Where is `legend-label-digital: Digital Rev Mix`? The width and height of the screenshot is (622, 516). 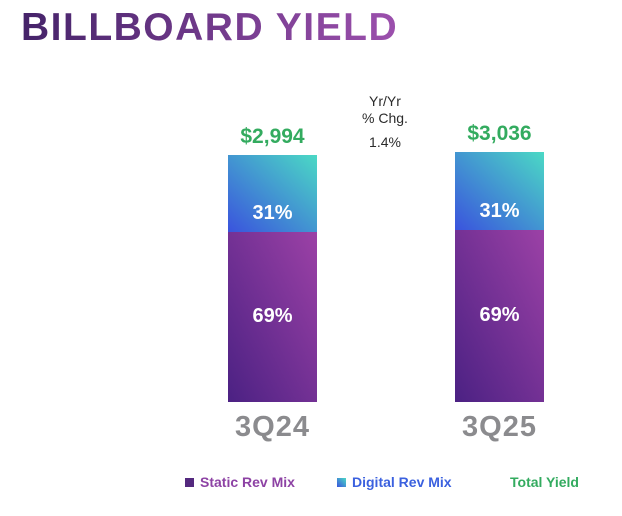 legend-label-digital: Digital Rev Mix is located at coordinates (402, 482).